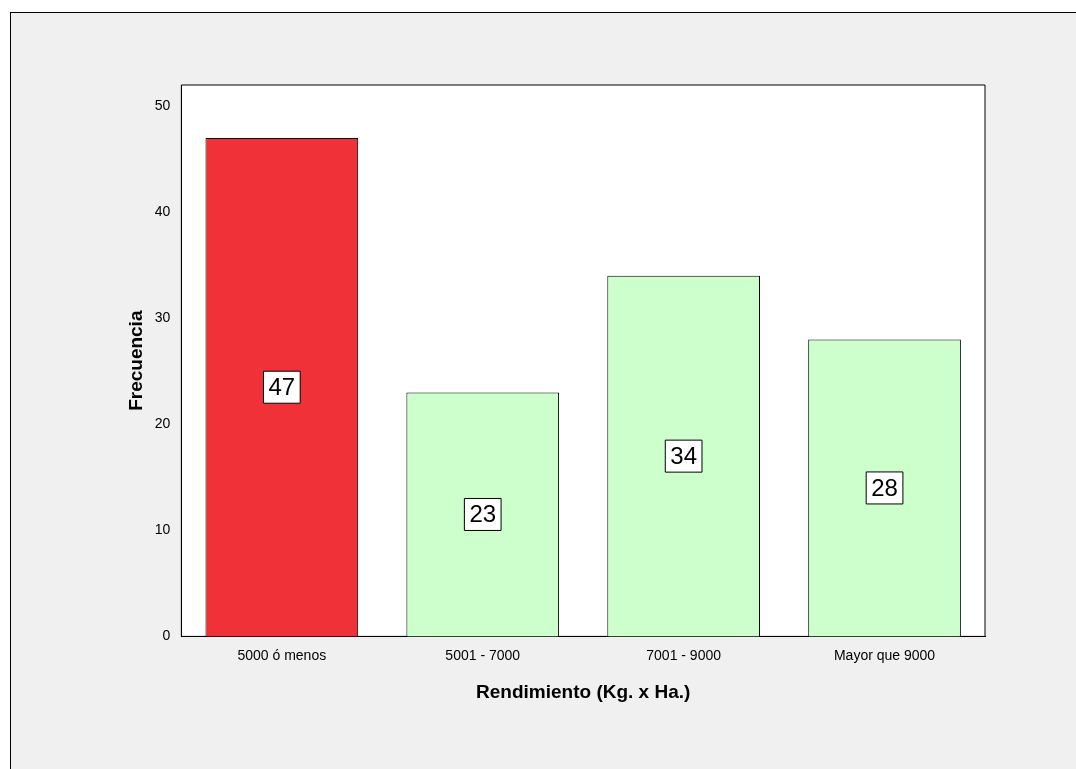 The image size is (1076, 769). I want to click on data-label: 34, so click(683, 455).